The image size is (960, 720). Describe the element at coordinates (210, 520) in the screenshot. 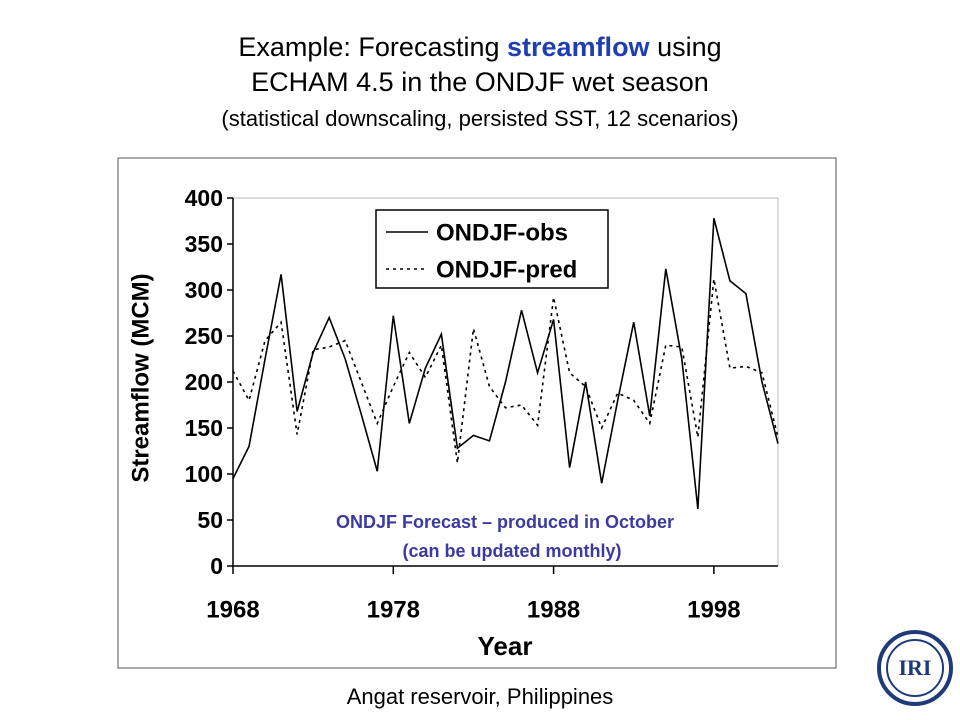

I see `y-tick-label: 50` at that location.